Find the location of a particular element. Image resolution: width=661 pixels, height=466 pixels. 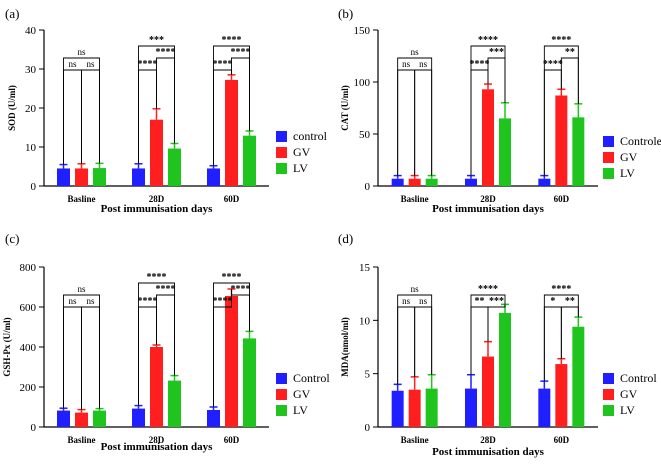

bar-controle-basline is located at coordinates (397, 182).